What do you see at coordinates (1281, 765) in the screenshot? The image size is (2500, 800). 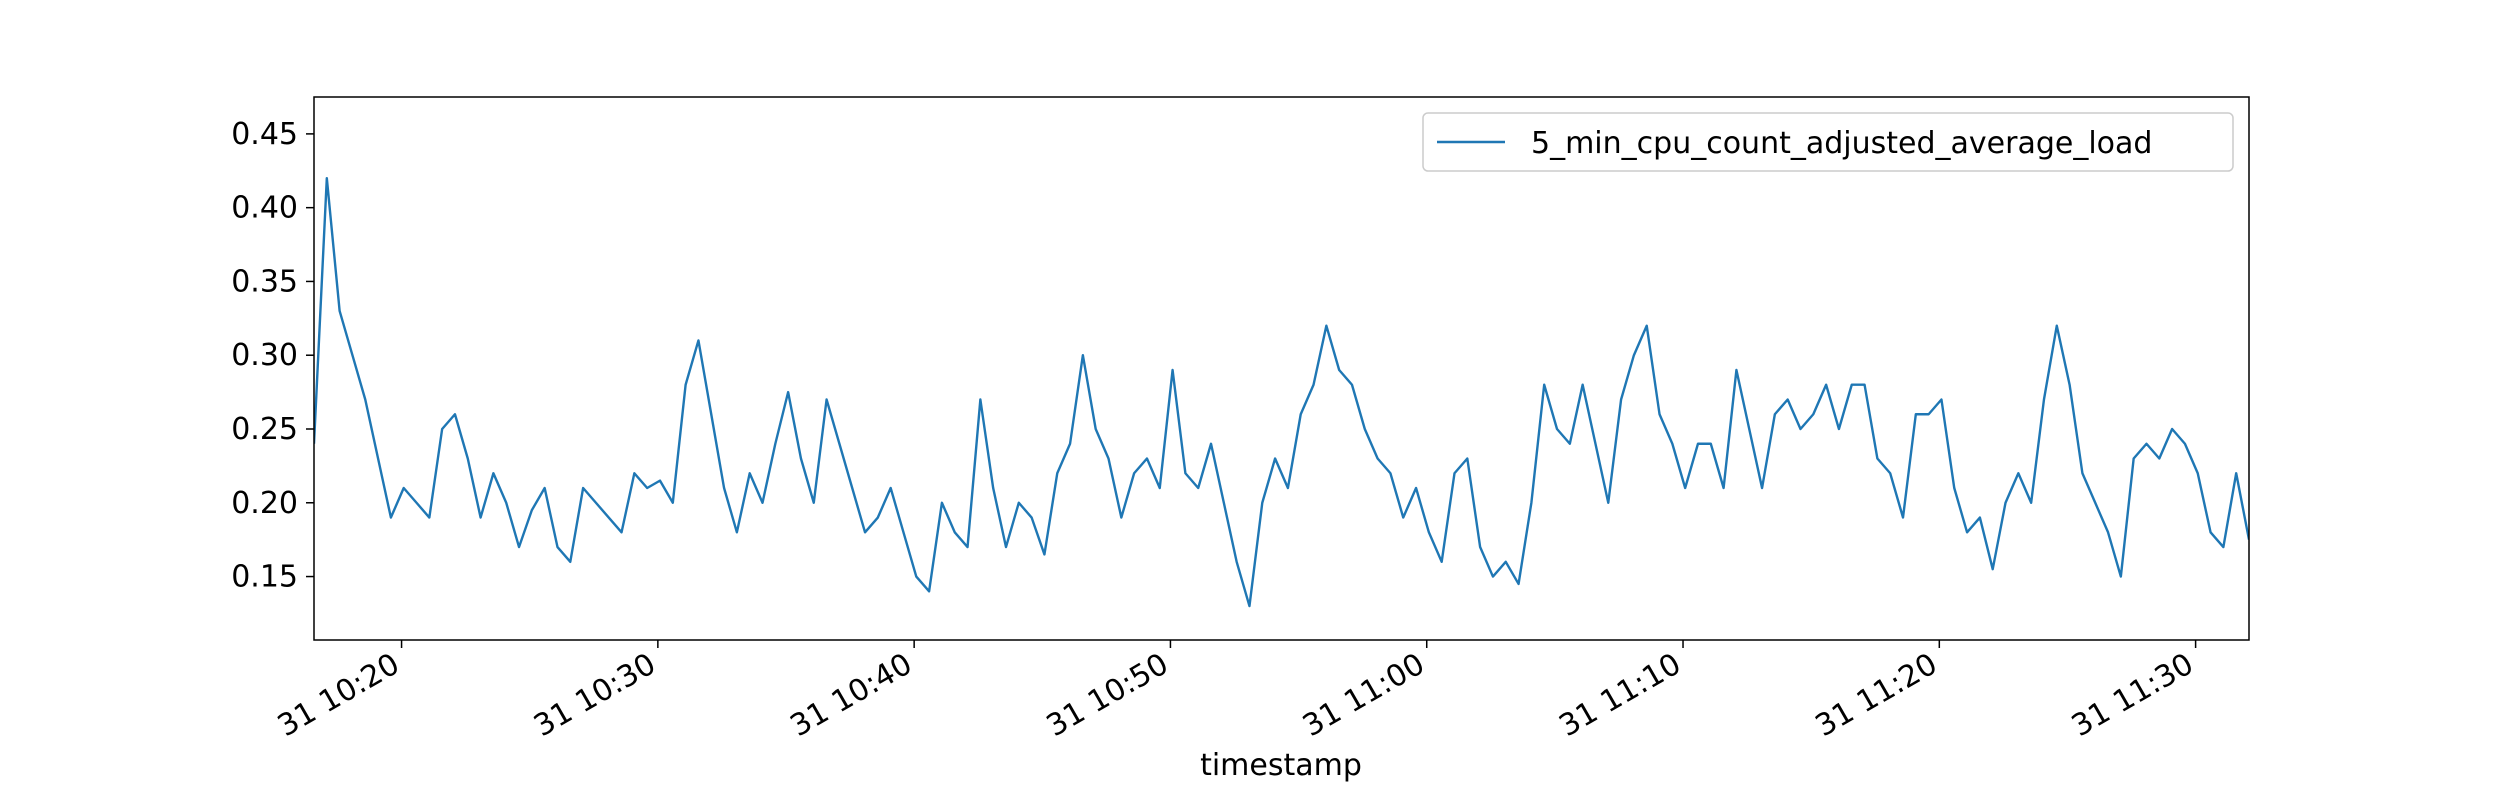 I see `x-axis-label: timestamp` at bounding box center [1281, 765].